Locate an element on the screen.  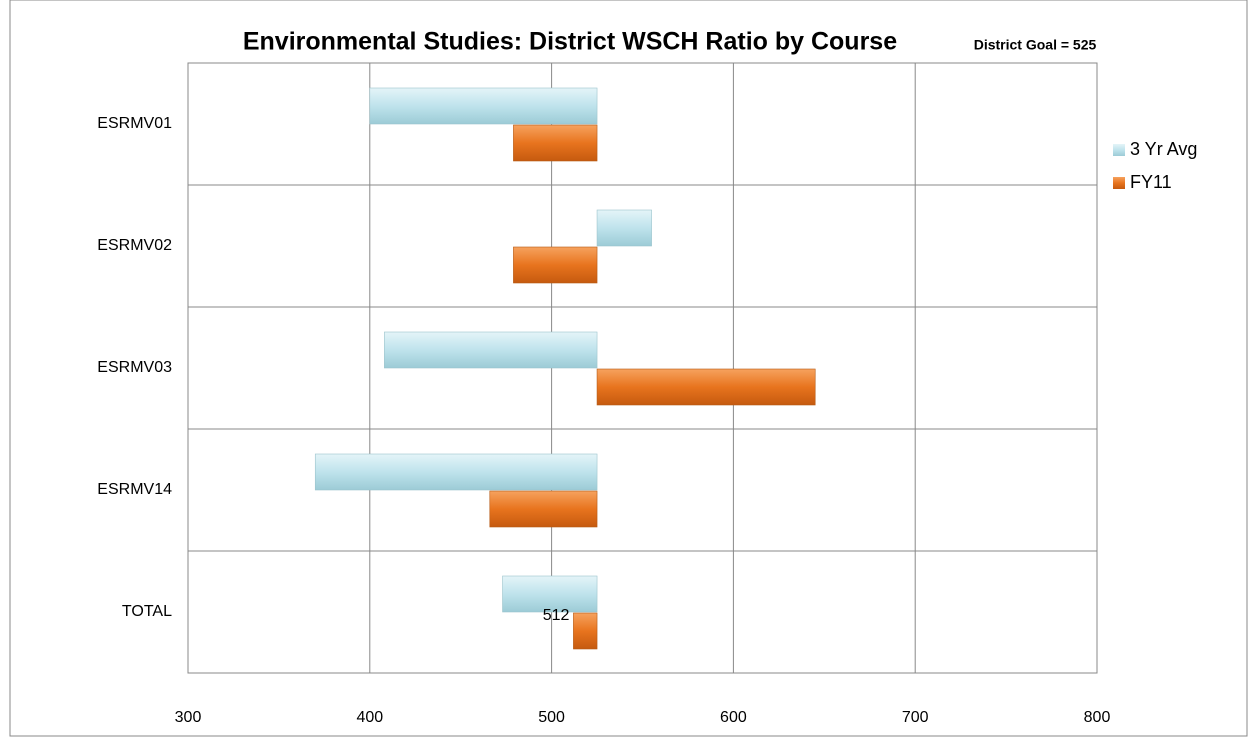
x-tick-label: 500 is located at coordinates (551, 717).